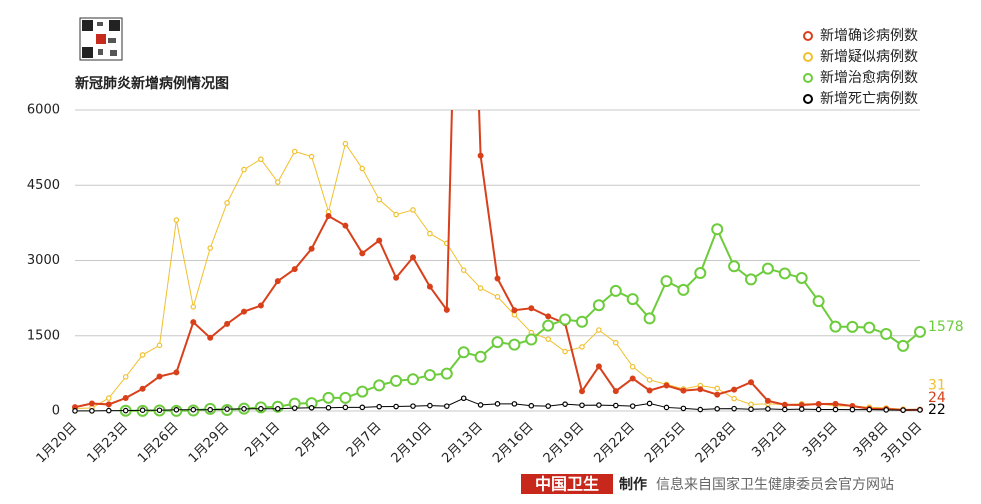 This screenshot has width=981, height=504. I want to click on x-tick-label: 2月10日, so click(412, 443).